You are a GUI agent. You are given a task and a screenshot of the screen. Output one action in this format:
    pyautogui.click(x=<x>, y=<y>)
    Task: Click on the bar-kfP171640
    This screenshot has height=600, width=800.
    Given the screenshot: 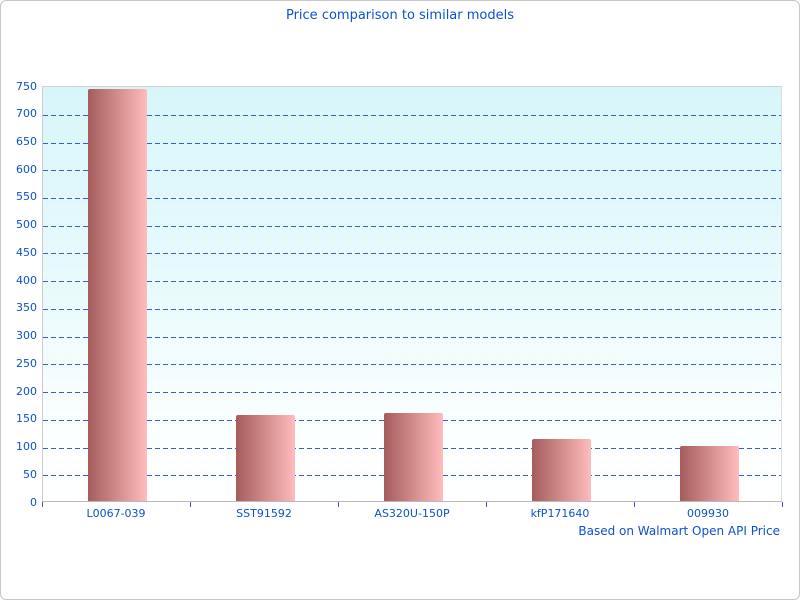 What is the action you would take?
    pyautogui.click(x=561, y=470)
    